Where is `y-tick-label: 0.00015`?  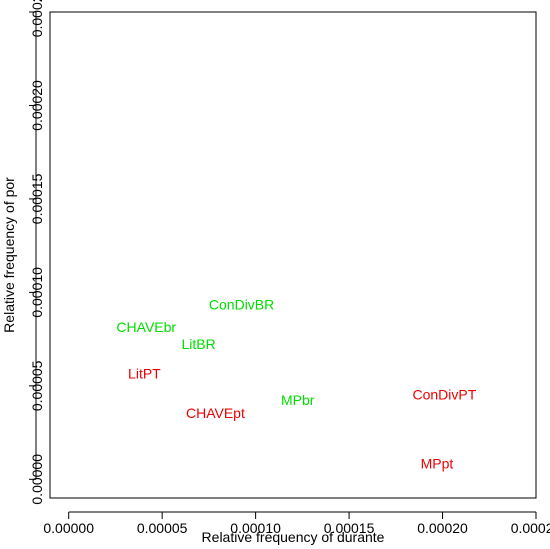 y-tick-label: 0.00015 is located at coordinates (37, 198).